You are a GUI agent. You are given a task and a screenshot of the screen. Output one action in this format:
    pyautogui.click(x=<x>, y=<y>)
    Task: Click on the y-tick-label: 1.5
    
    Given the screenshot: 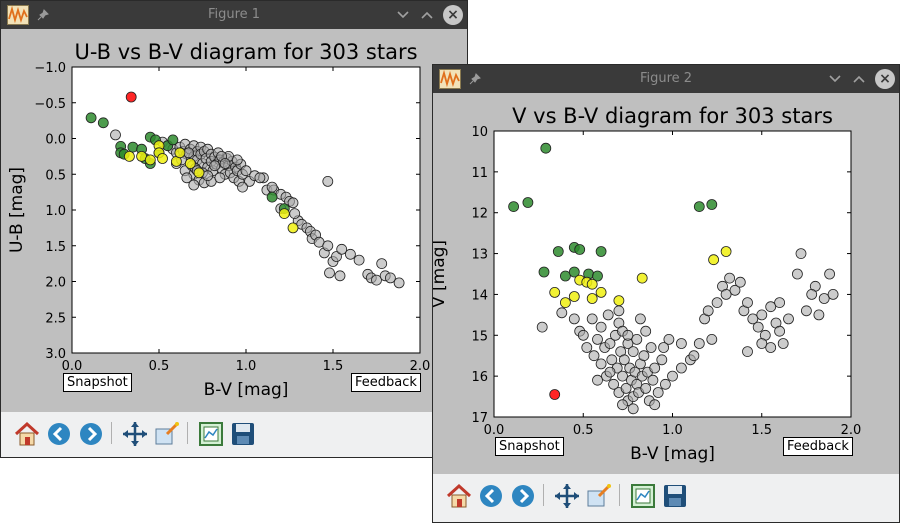 What is the action you would take?
    pyautogui.click(x=55, y=247)
    